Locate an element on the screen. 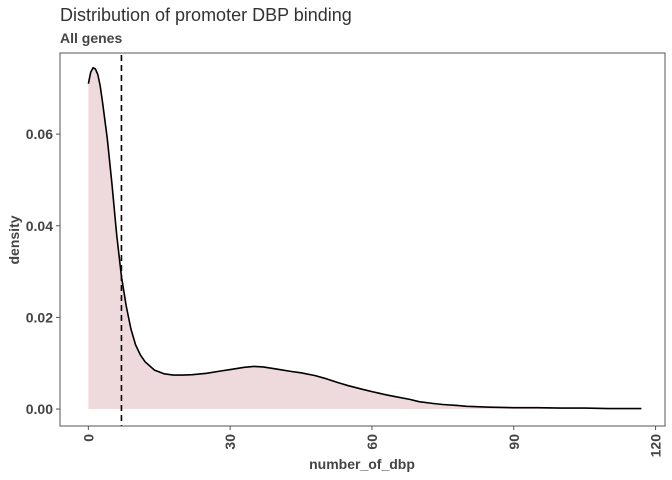 The image size is (672, 480). y-tick-label: 0.04 is located at coordinates (39, 226).